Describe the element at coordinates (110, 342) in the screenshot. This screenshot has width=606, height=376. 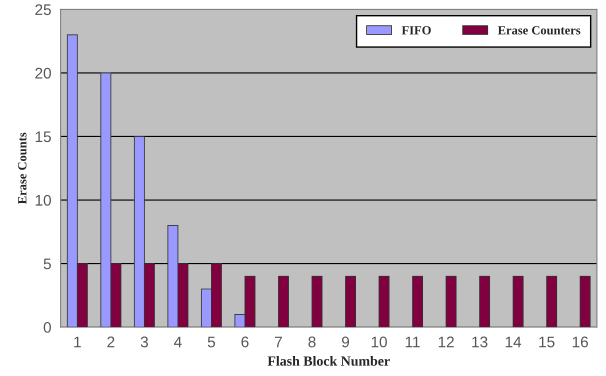
I see `x-tick-label: 2` at that location.